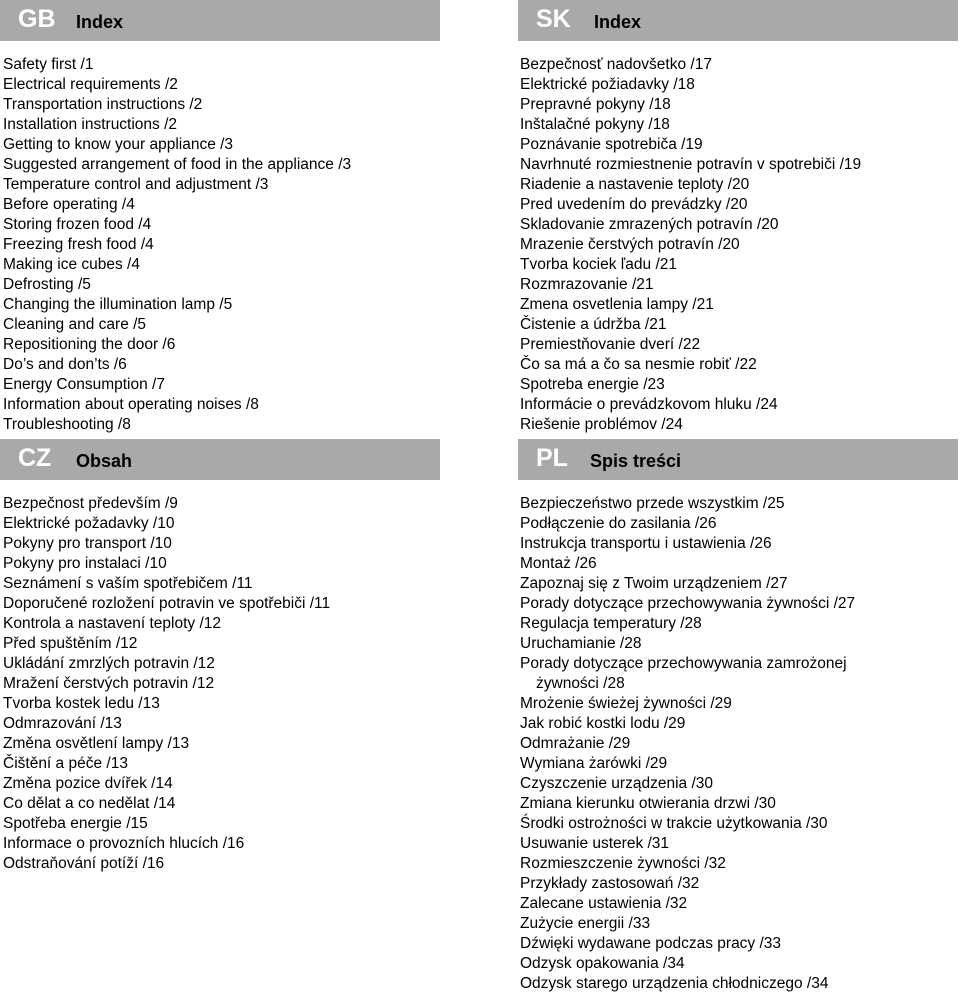 The height and width of the screenshot is (994, 960). I want to click on index-item: Zmena osvetlenia lampy /21, so click(617, 304).